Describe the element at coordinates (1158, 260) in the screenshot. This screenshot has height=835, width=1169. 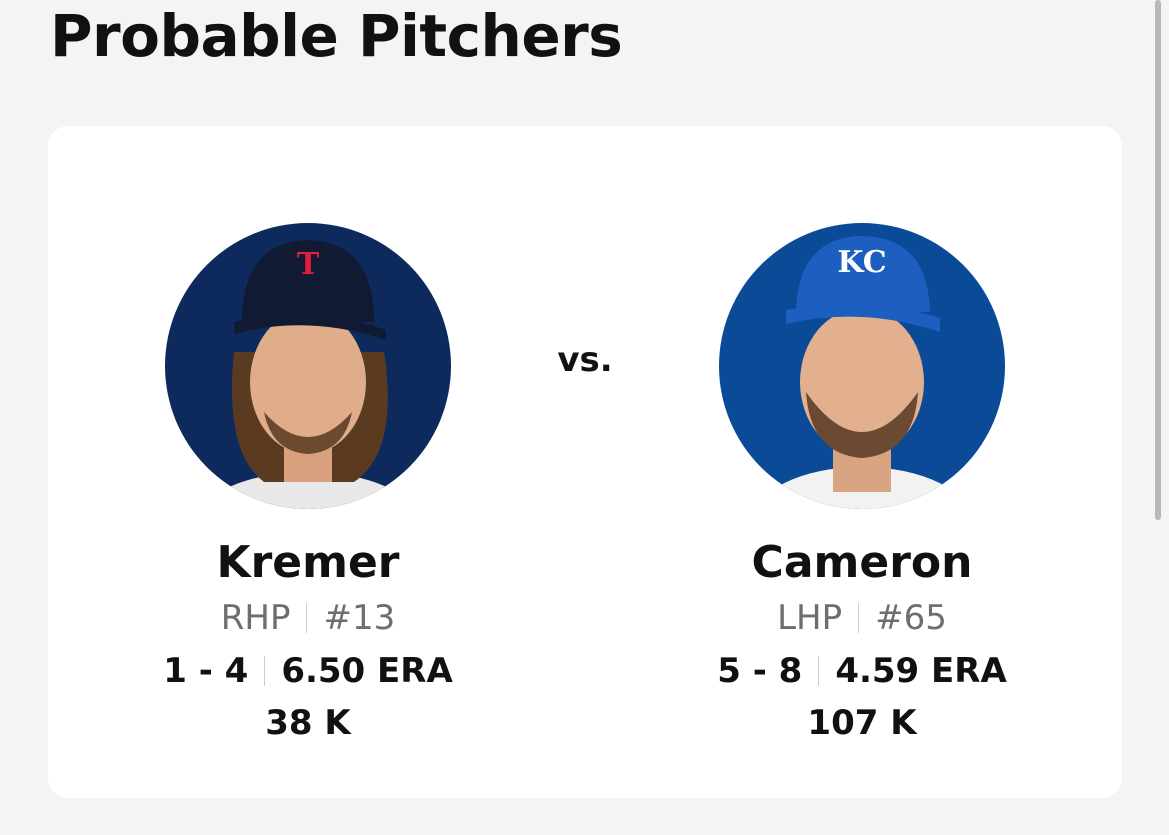
I see `scrollbar` at that location.